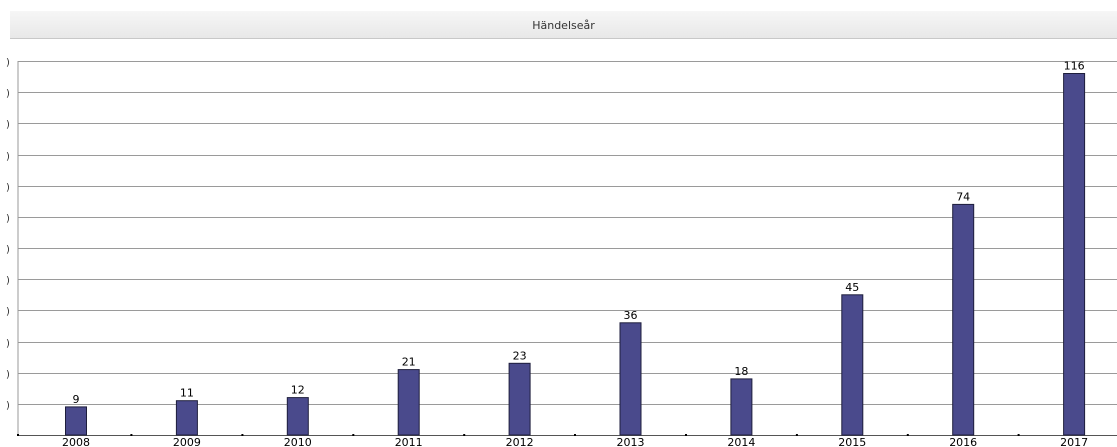 This screenshot has width=1117, height=447. Describe the element at coordinates (187, 393) in the screenshot. I see `data-label-2009: 11` at that location.